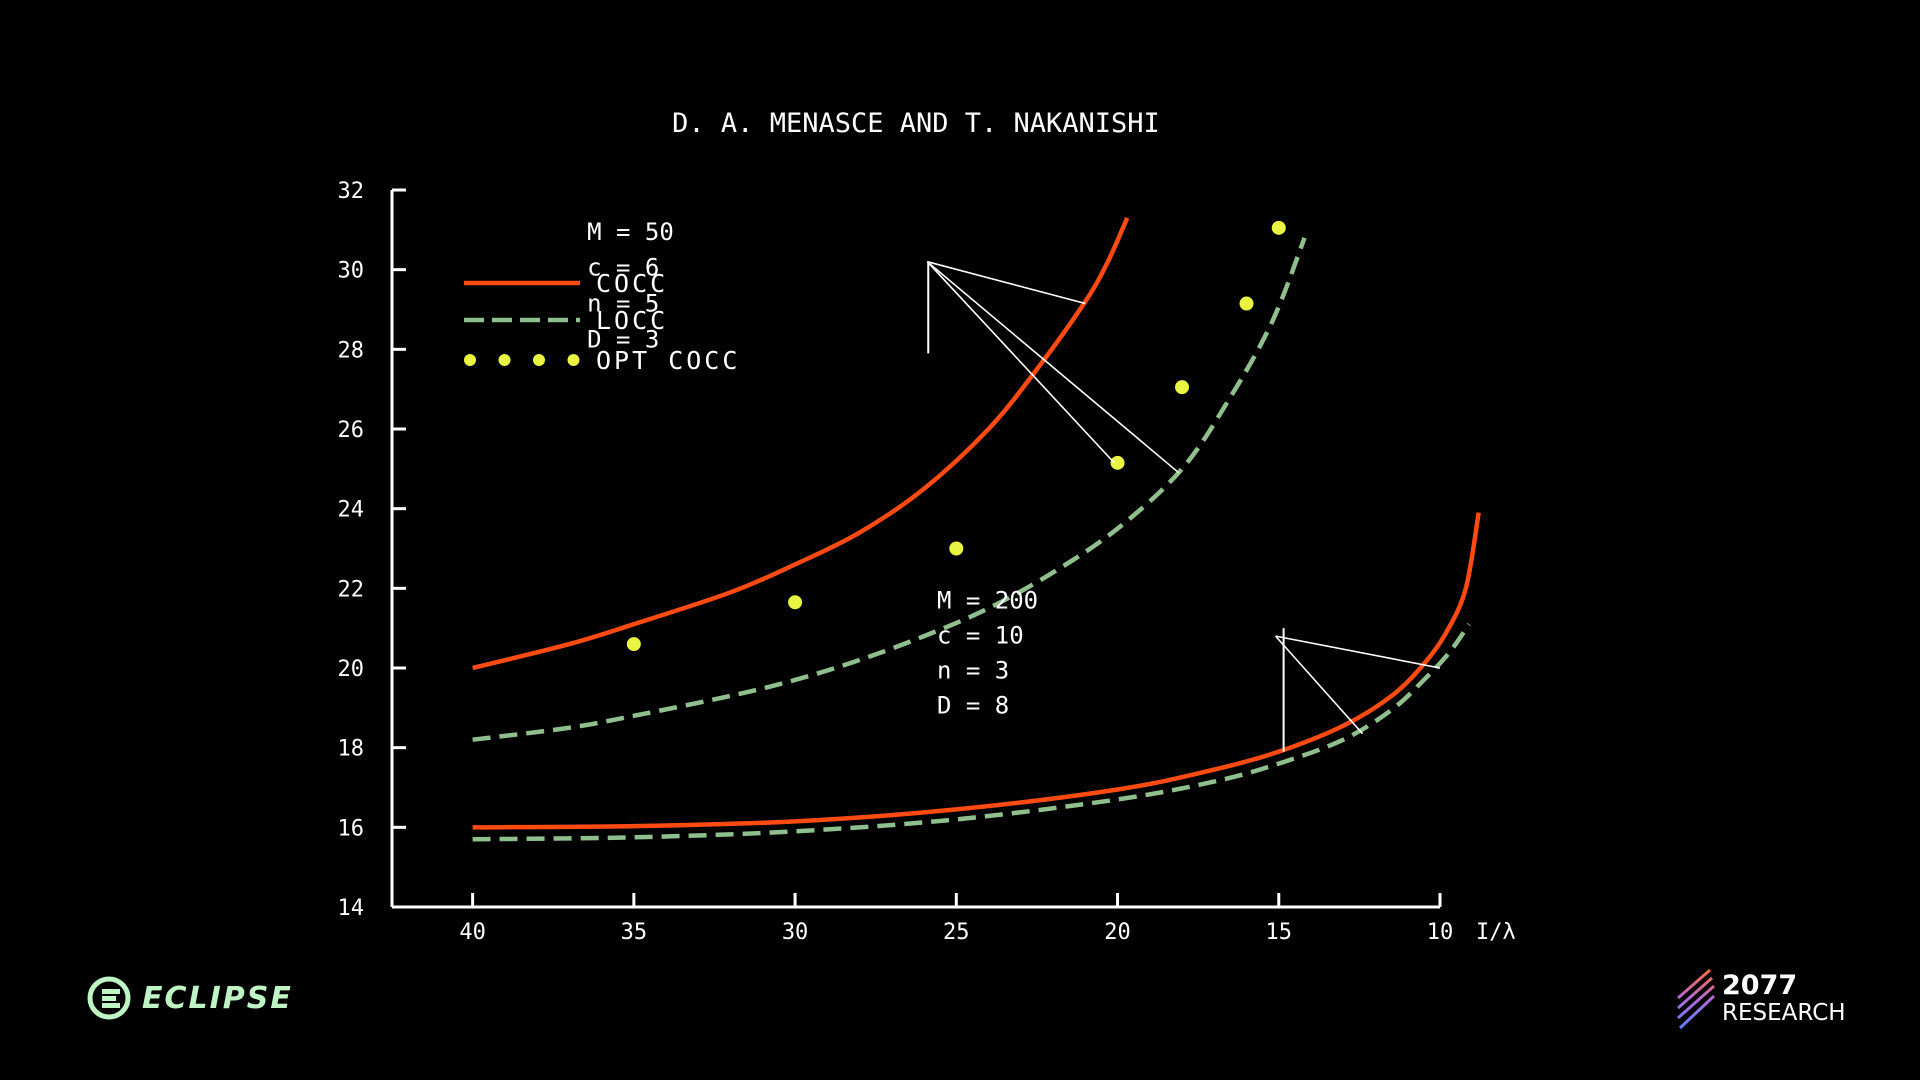  What do you see at coordinates (1279, 932) in the screenshot?
I see `x-tick-label: 15` at bounding box center [1279, 932].